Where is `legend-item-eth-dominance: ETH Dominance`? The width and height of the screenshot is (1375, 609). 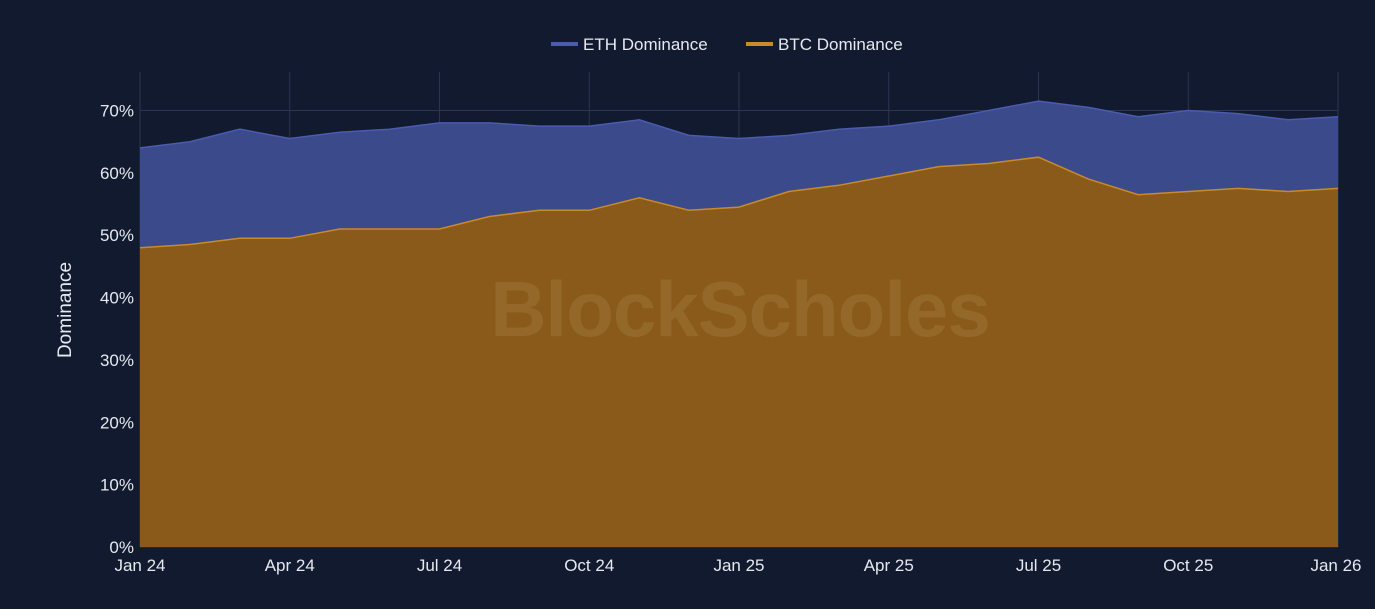
legend-item-eth-dominance: ETH Dominance is located at coordinates (629, 44).